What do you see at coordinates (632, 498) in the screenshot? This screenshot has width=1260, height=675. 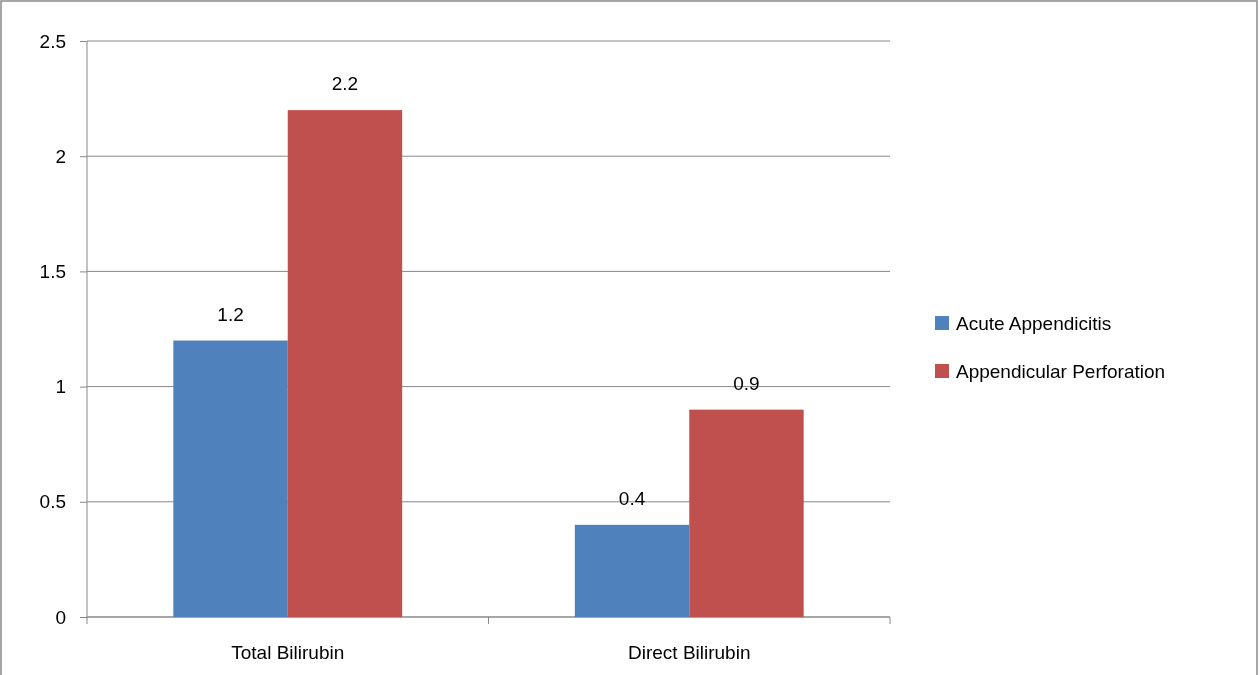 I see `data-label: 0.4` at bounding box center [632, 498].